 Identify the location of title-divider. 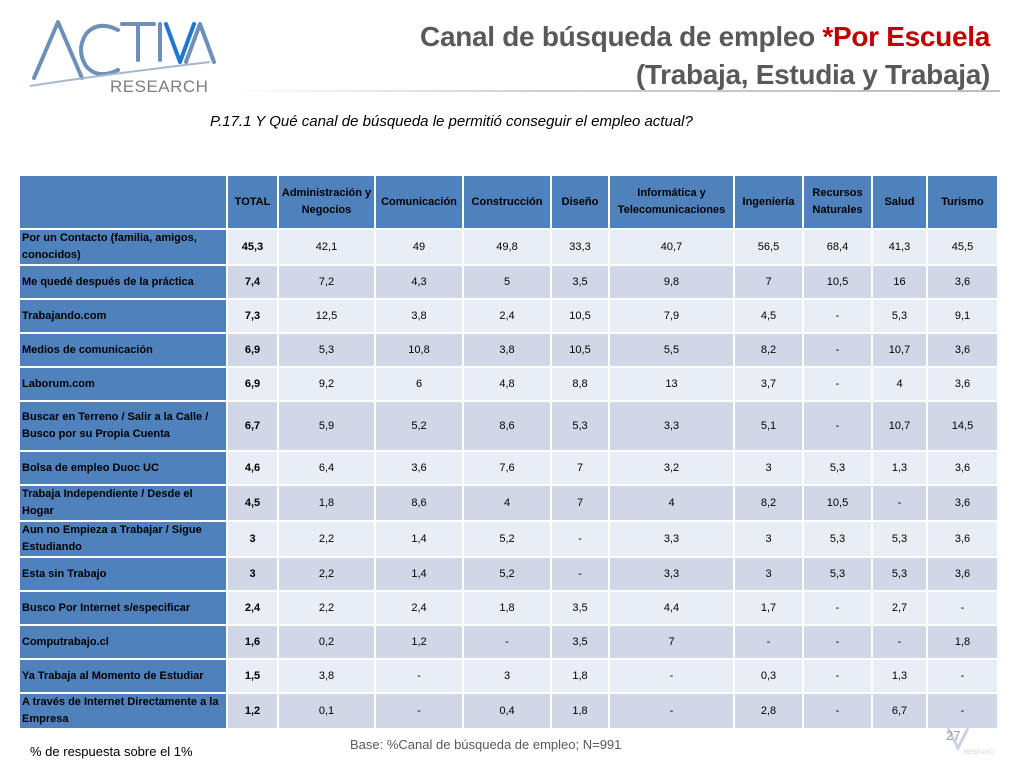
(615, 91).